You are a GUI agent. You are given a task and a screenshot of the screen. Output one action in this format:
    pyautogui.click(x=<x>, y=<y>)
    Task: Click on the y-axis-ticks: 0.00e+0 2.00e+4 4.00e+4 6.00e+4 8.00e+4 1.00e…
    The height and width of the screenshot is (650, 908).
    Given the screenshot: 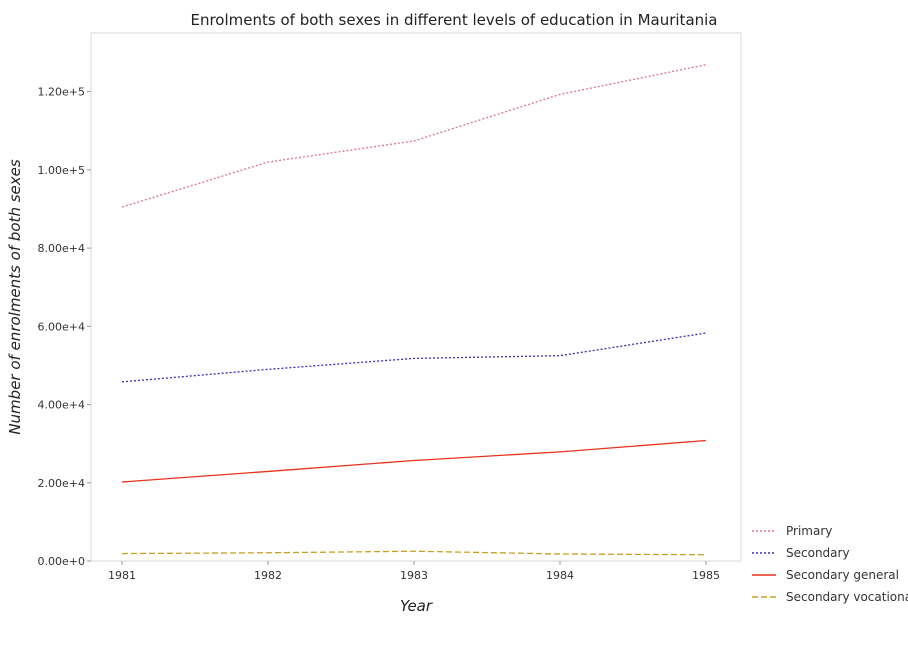 What is the action you would take?
    pyautogui.click(x=64, y=327)
    